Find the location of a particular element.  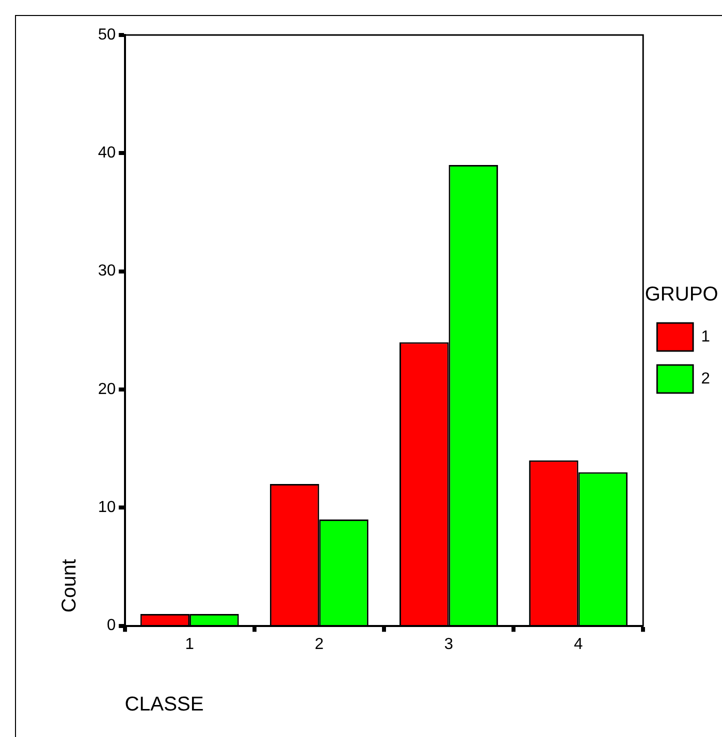

y-tick-label: 50 is located at coordinates (107, 35).